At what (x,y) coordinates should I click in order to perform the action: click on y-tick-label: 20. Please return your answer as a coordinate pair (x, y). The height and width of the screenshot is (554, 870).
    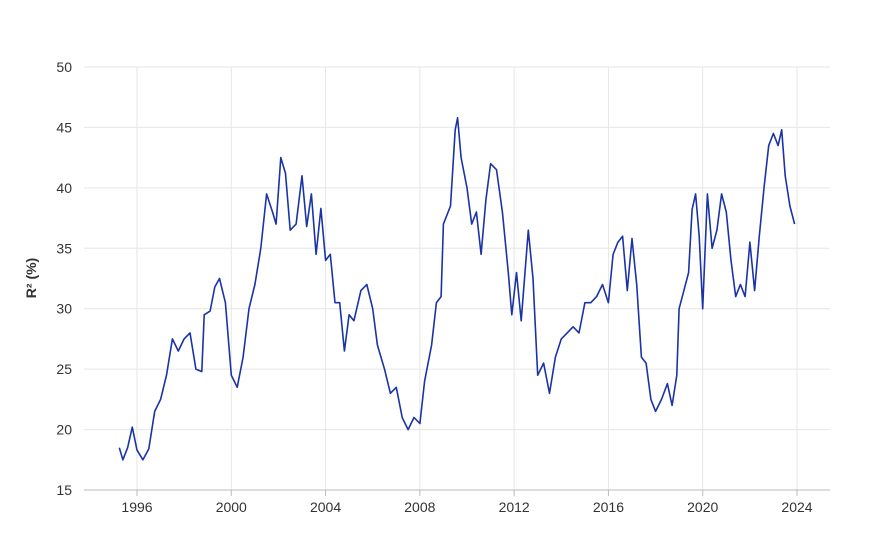
    Looking at the image, I should click on (64, 430).